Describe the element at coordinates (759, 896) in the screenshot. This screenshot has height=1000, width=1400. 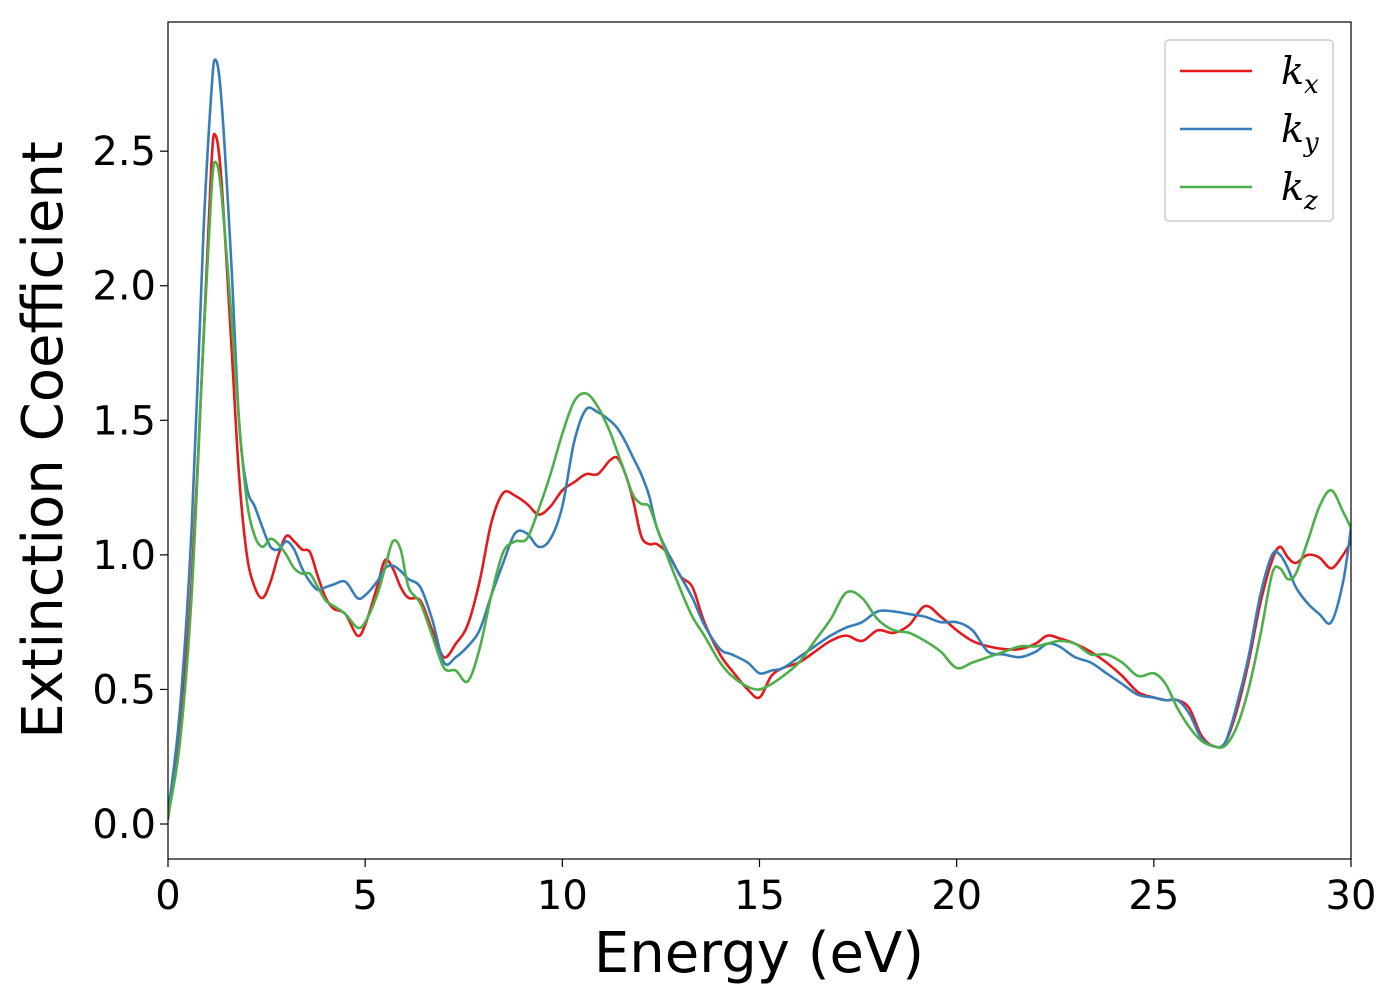
I see `x-tick-label: 15` at that location.